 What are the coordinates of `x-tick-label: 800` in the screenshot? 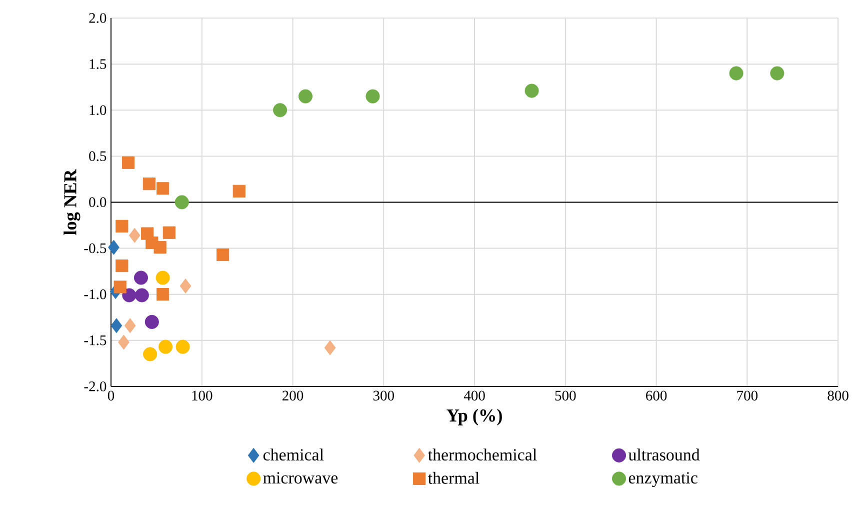 It's located at (838, 395).